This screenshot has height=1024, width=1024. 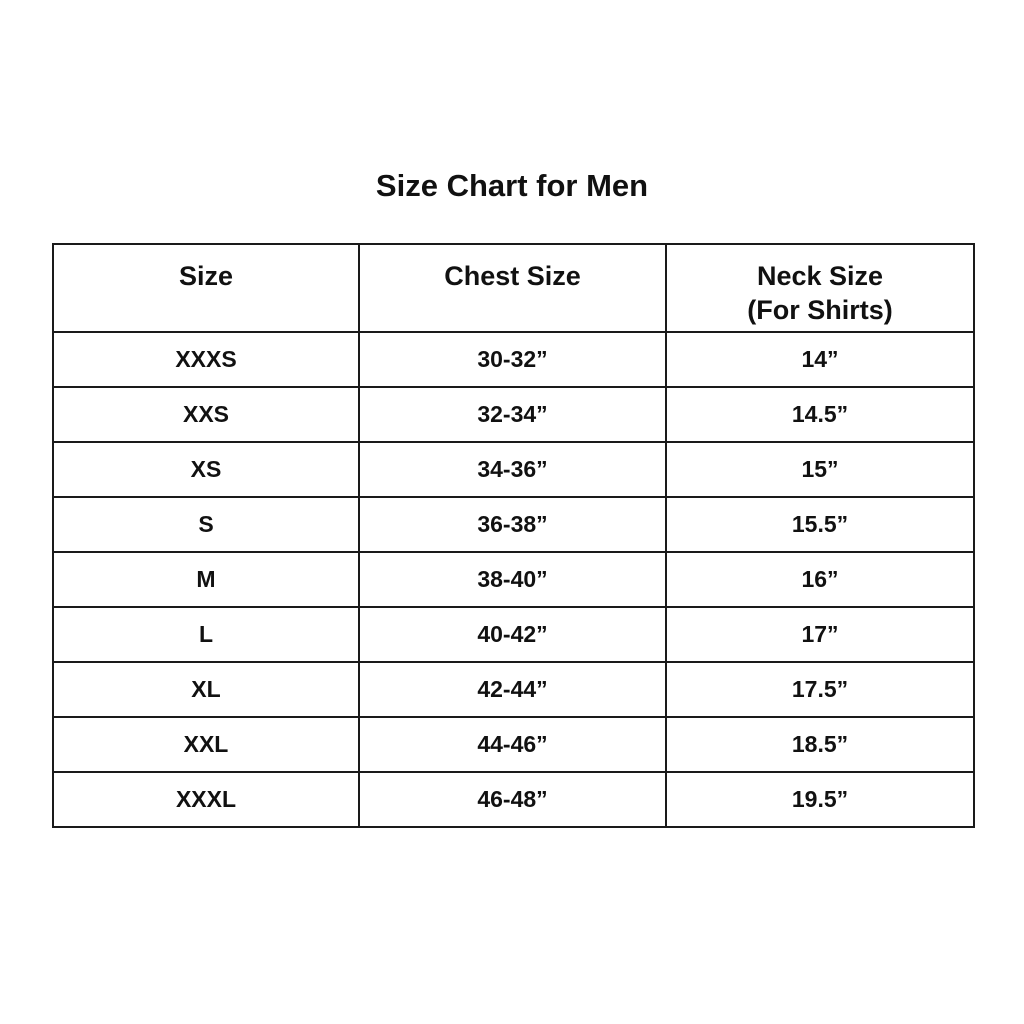 I want to click on table-row: L 40-42” 17”, so click(x=513, y=634).